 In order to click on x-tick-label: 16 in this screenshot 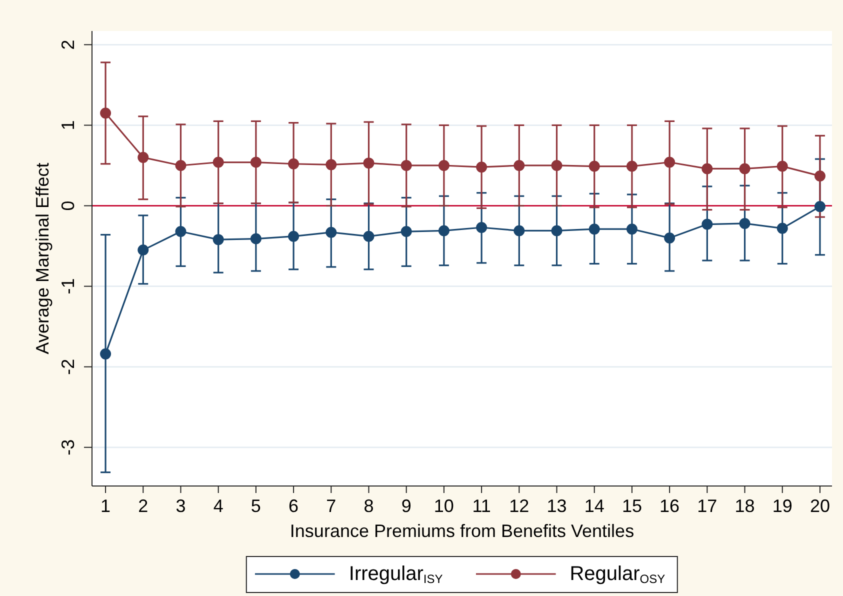, I will do `click(670, 506)`.